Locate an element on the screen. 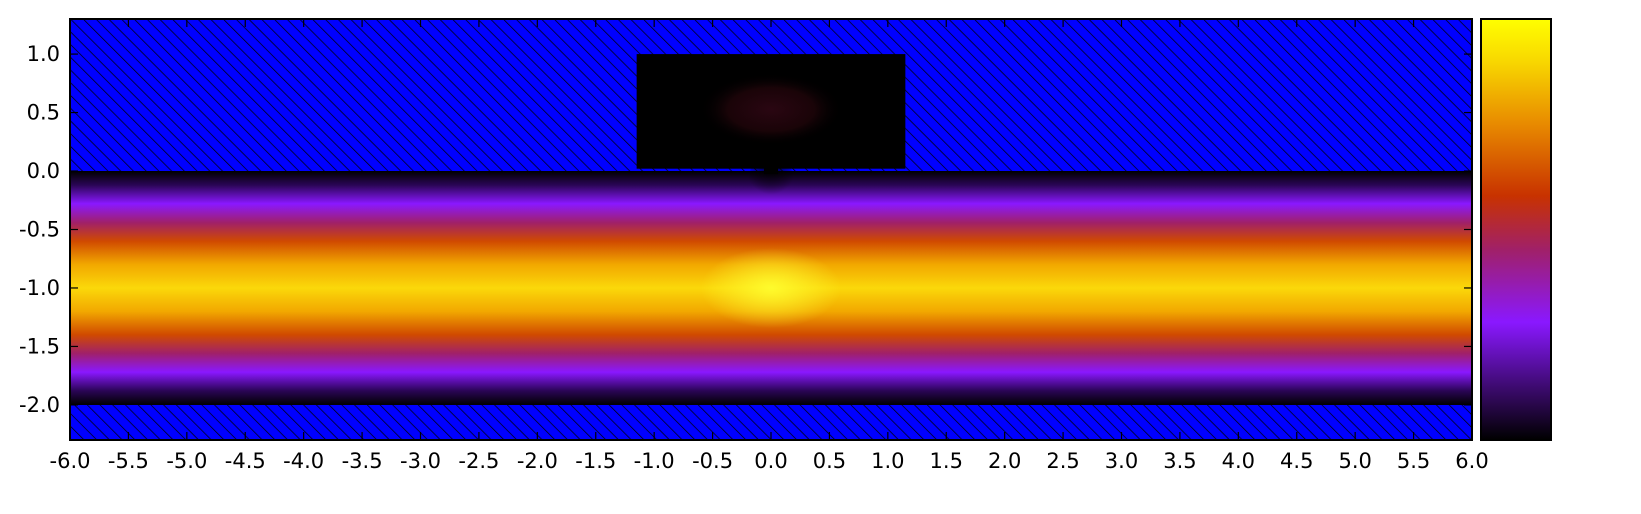 The image size is (1641, 514). x-tick-label: 5.0 is located at coordinates (1354, 461).